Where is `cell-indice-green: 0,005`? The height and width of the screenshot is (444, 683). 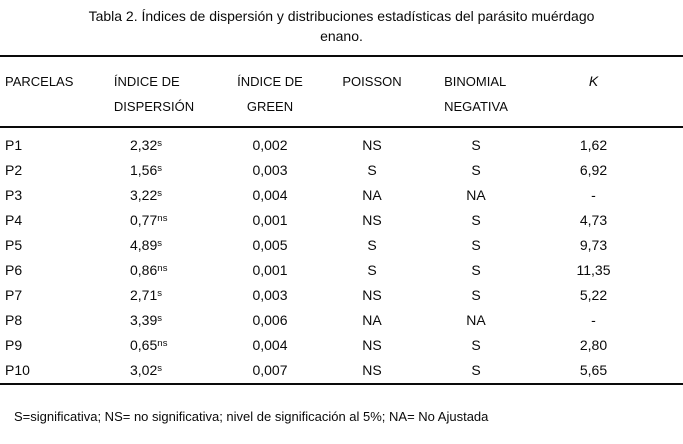
cell-indice-green: 0,005 is located at coordinates (270, 245).